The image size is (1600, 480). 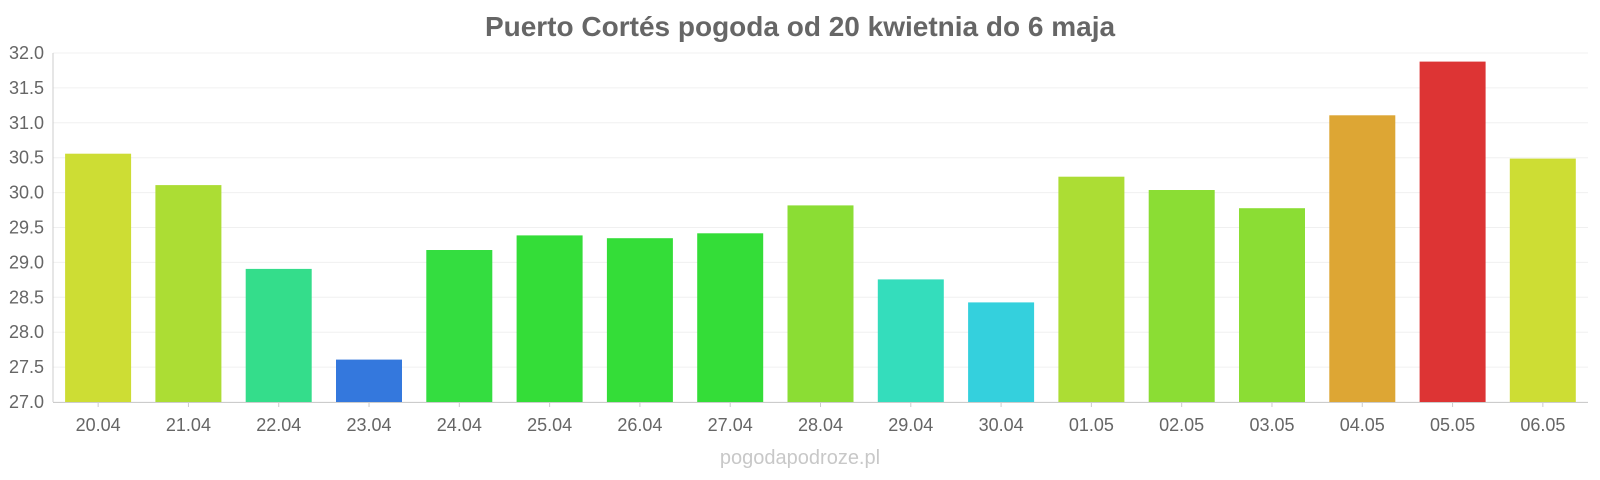 What do you see at coordinates (1362, 425) in the screenshot?
I see `x-tick-label: 04.05` at bounding box center [1362, 425].